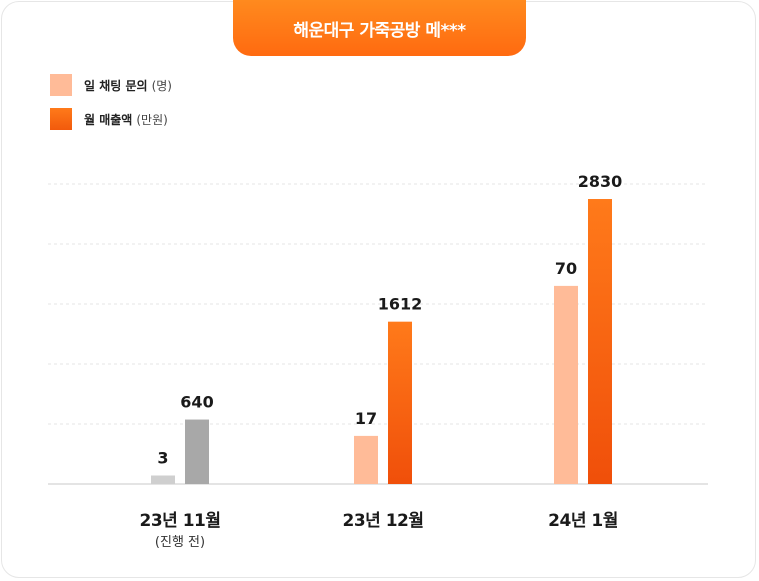 The height and width of the screenshot is (581, 759). What do you see at coordinates (379, 28) in the screenshot?
I see `chart-title: 해운대구 가죽공방 메***` at bounding box center [379, 28].